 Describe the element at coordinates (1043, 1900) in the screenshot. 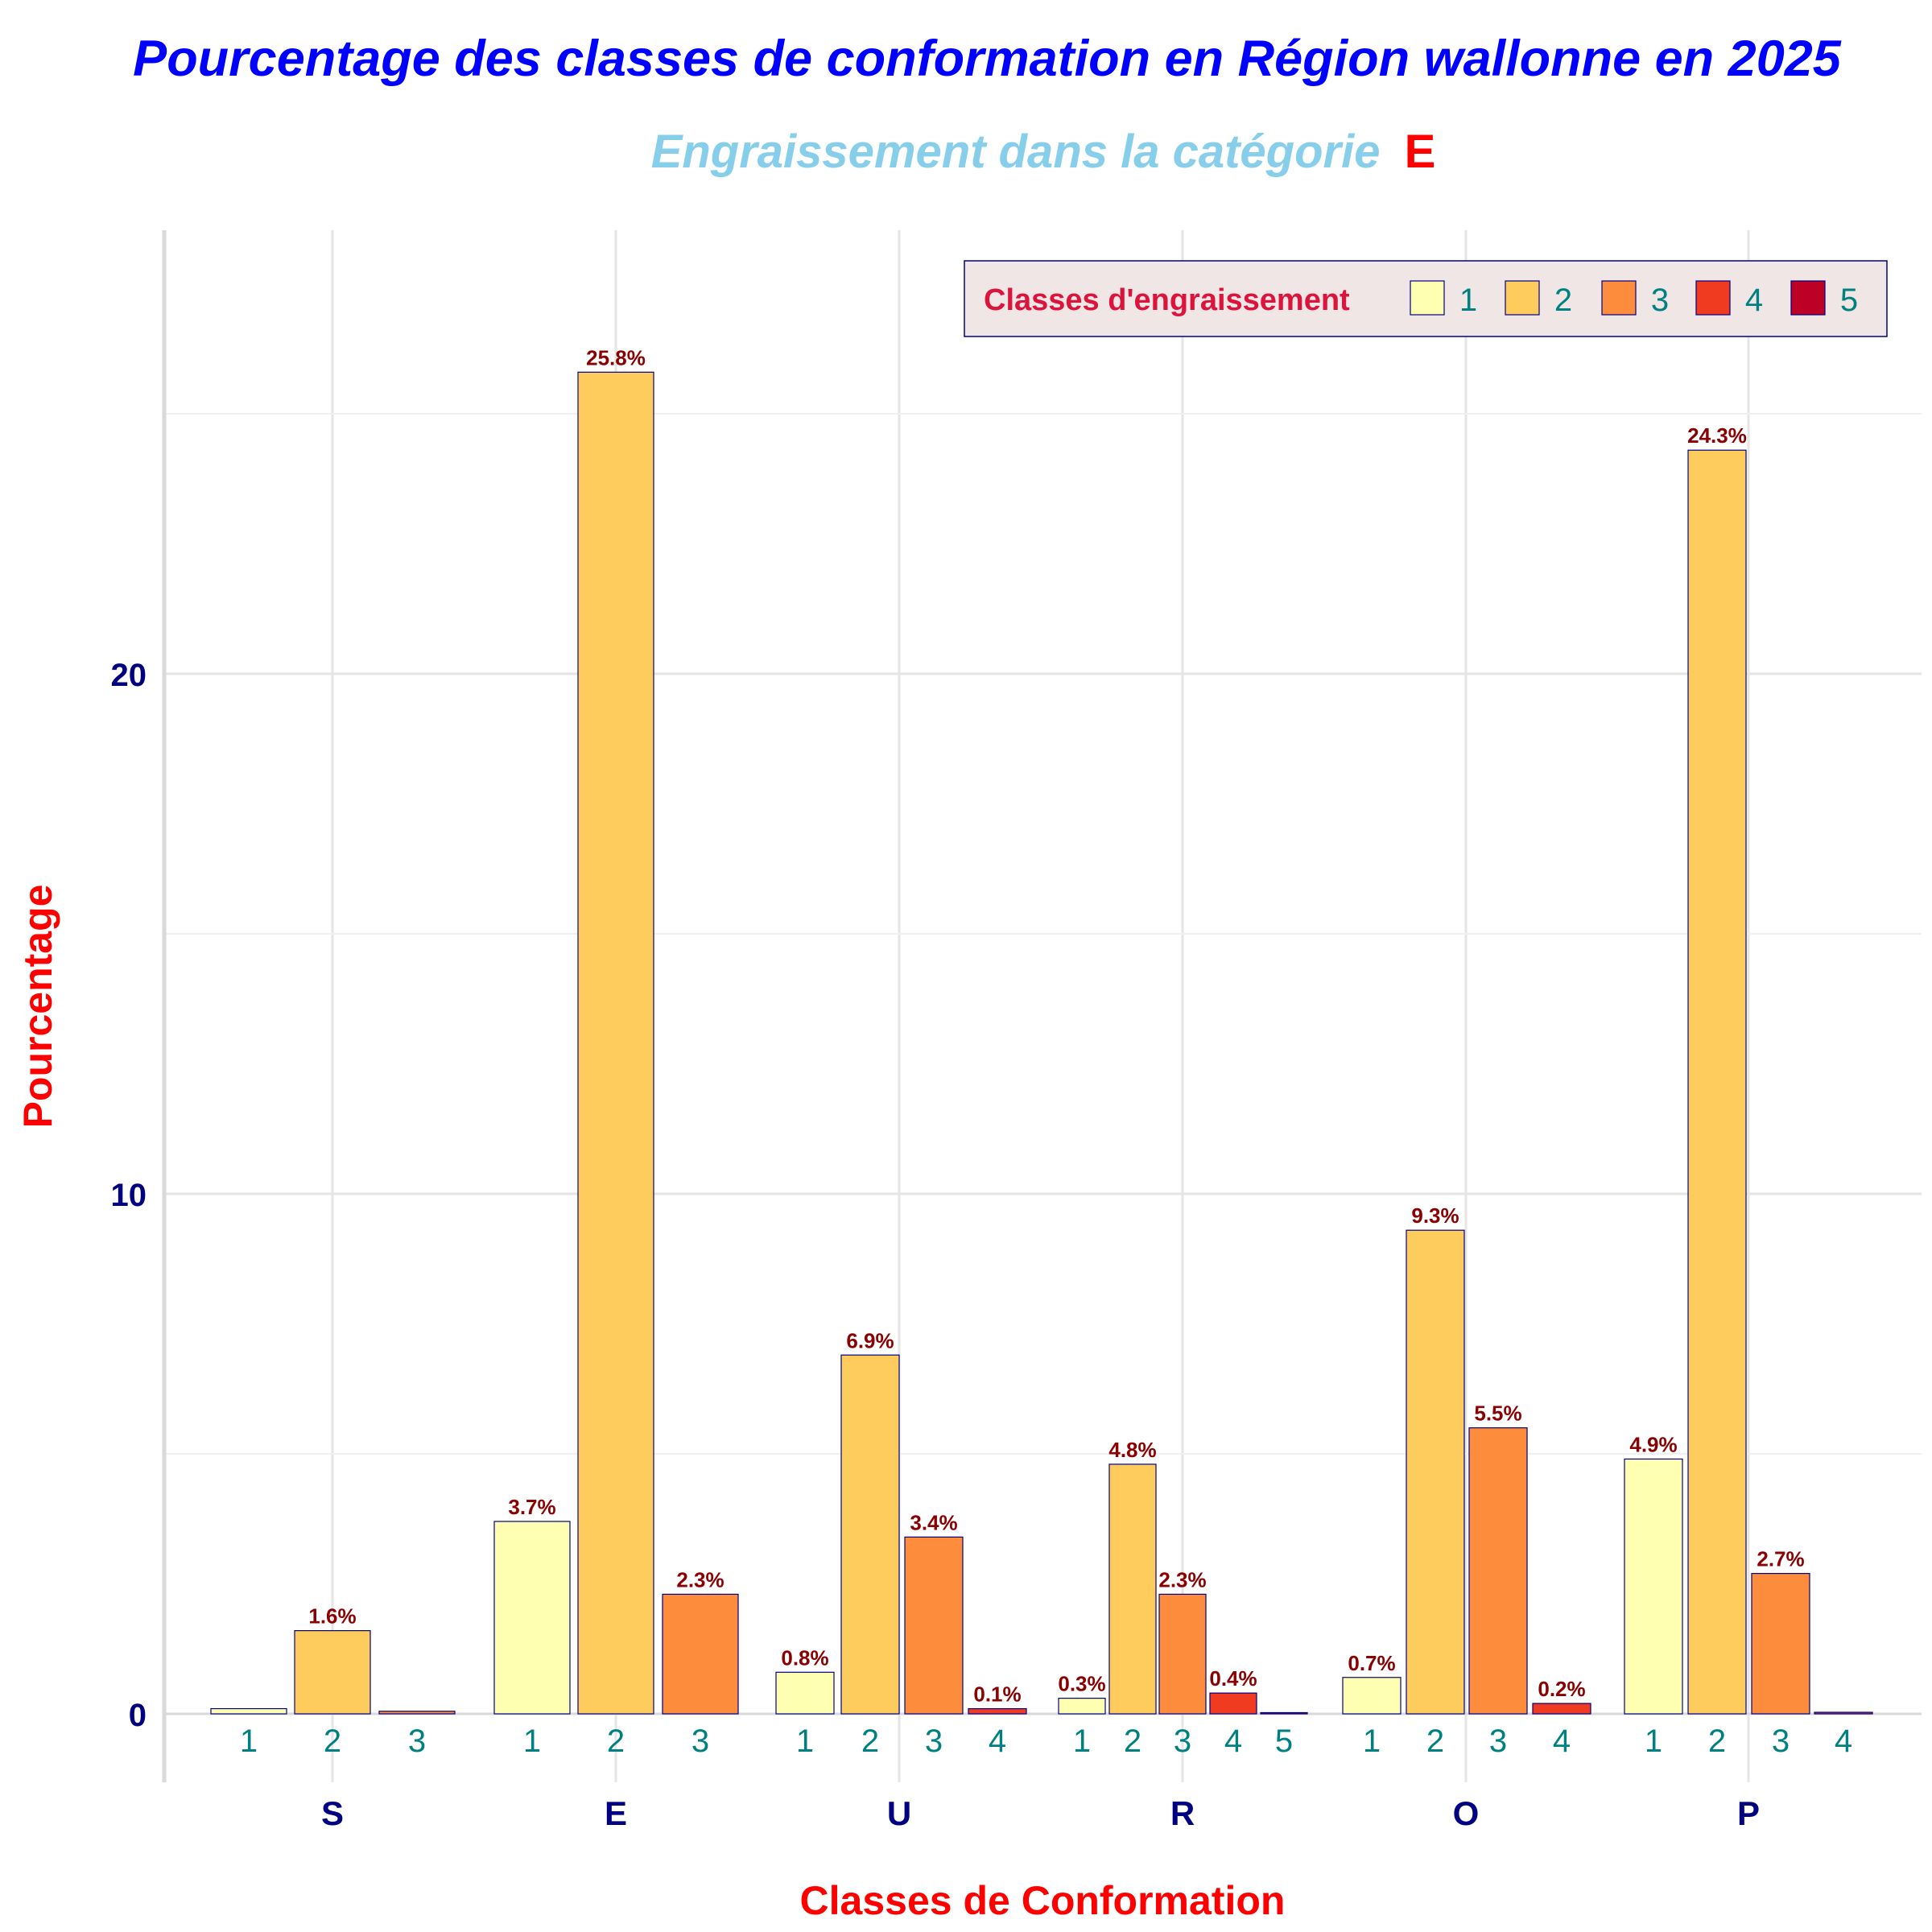

I see `x-axis-title: Classes de Conformation` at that location.